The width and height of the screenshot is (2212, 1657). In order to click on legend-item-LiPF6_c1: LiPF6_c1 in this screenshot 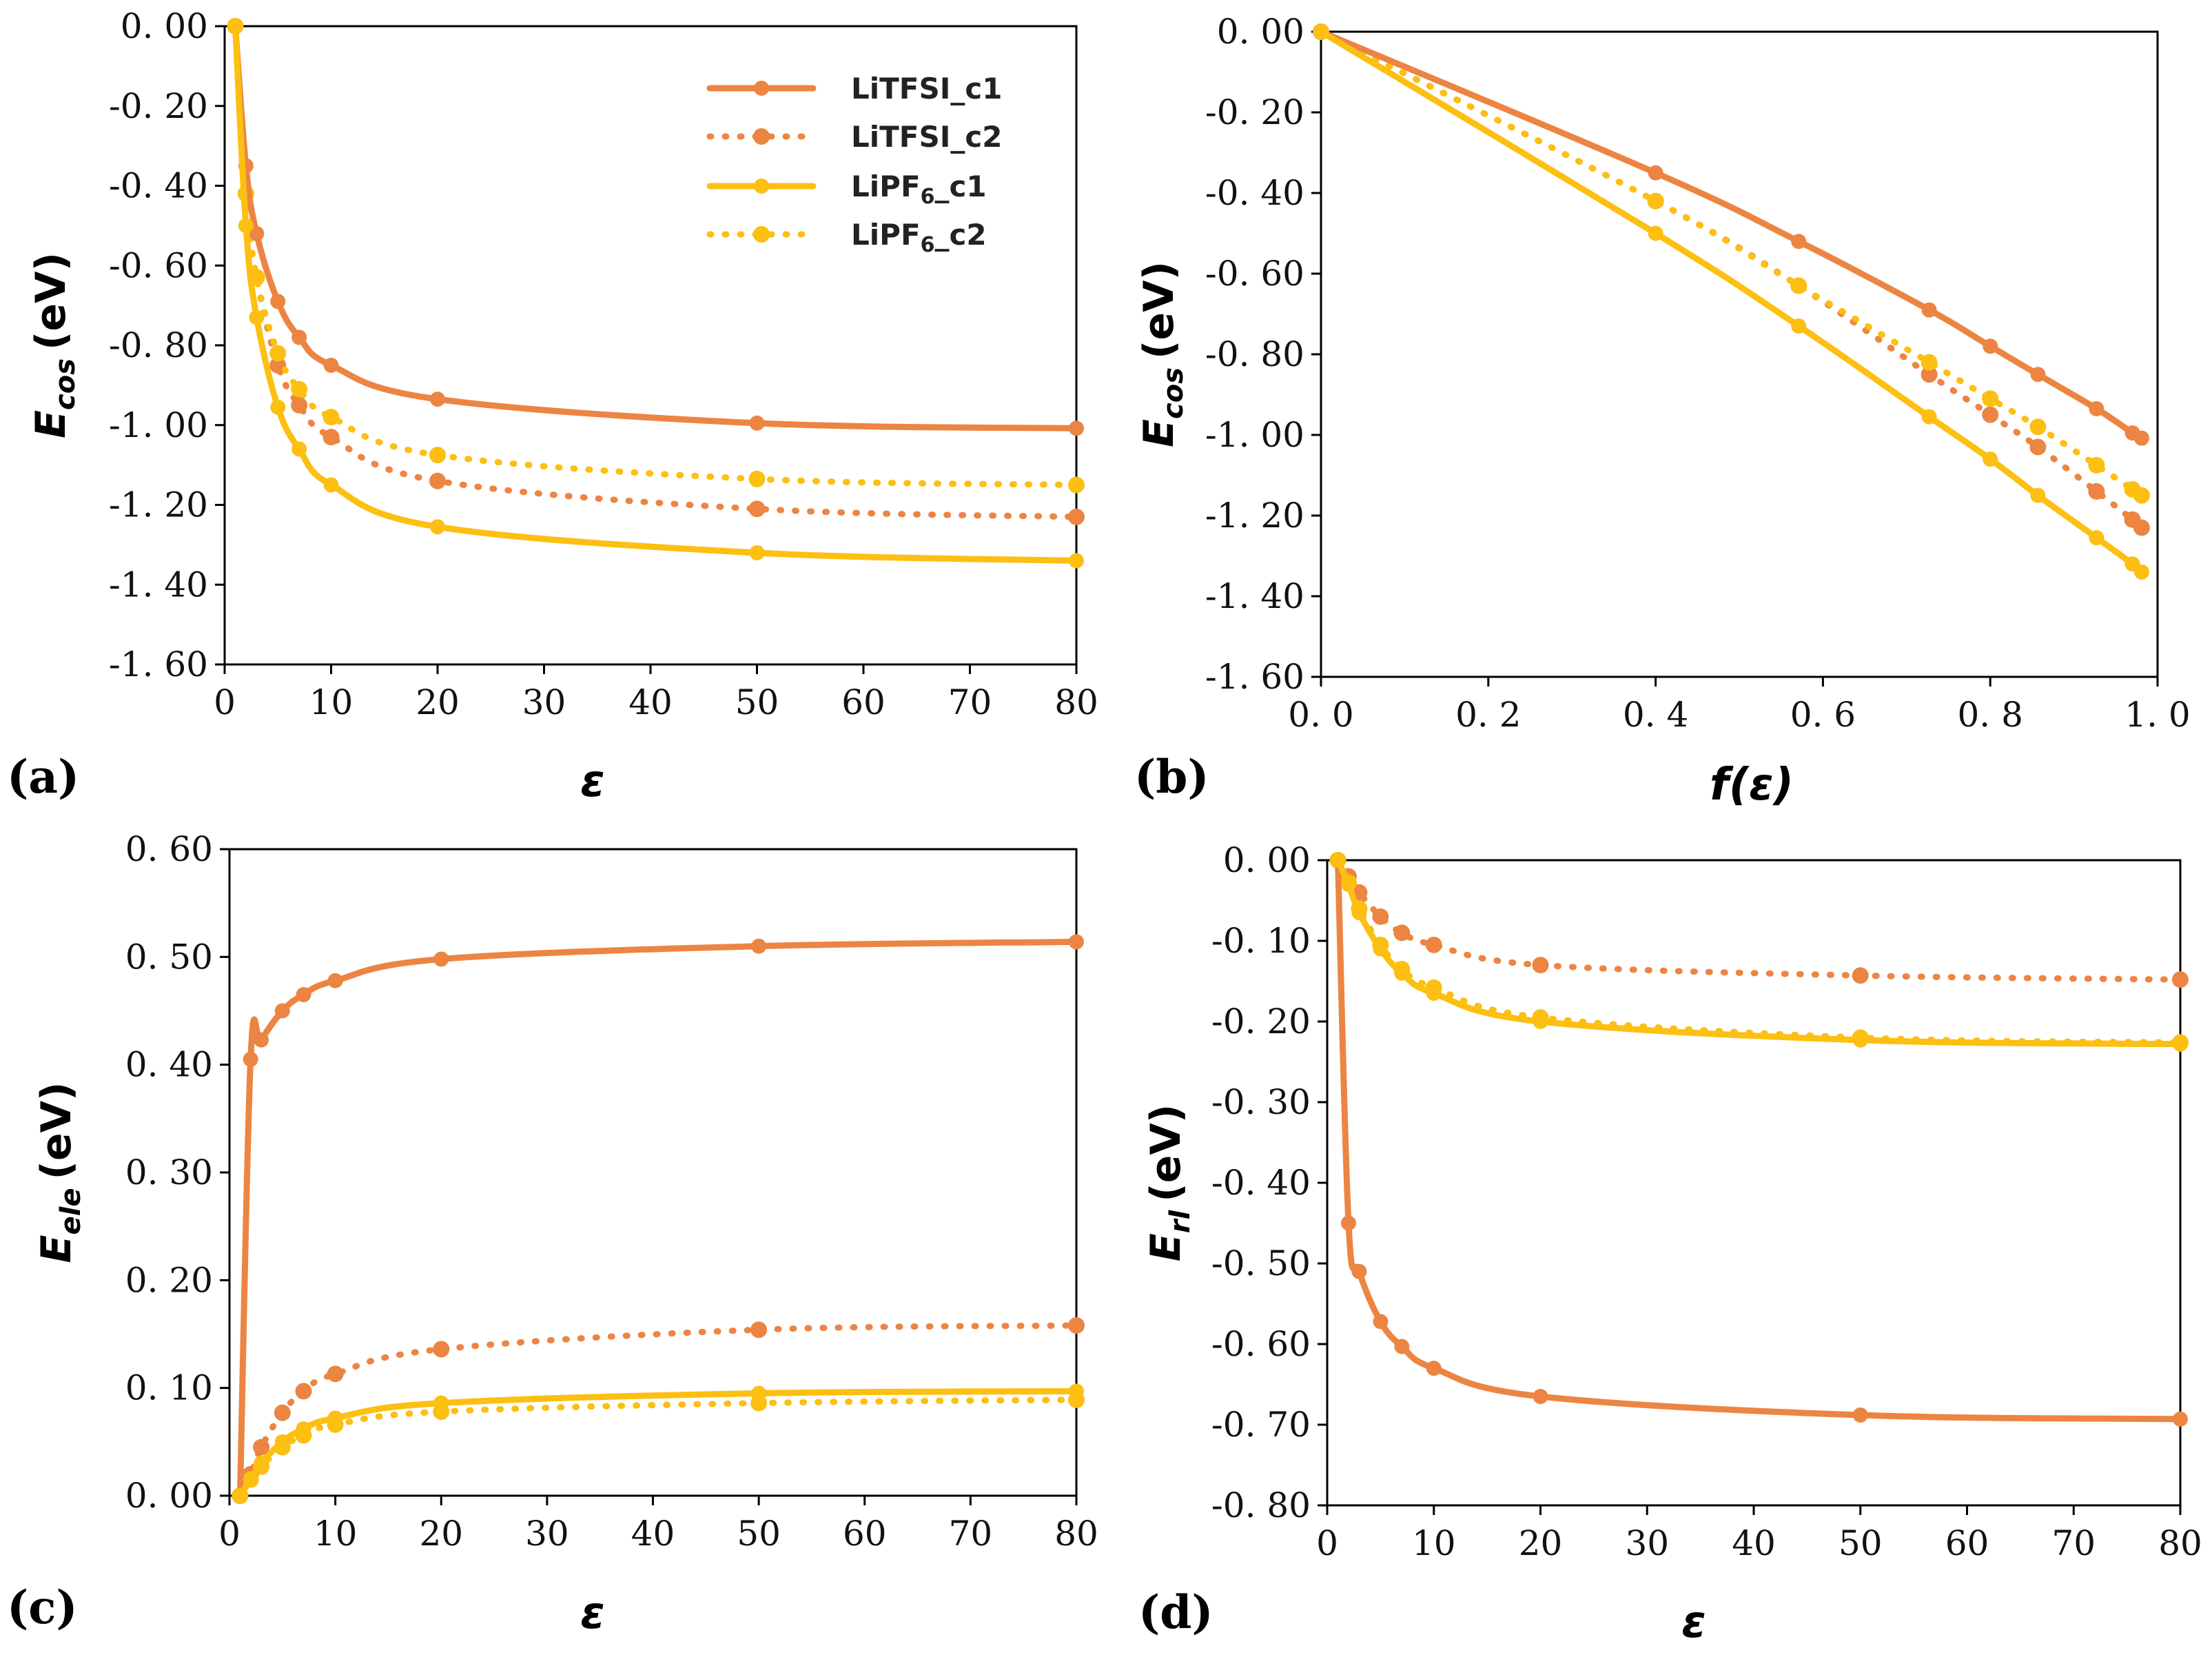, I will do `click(846, 190)`.